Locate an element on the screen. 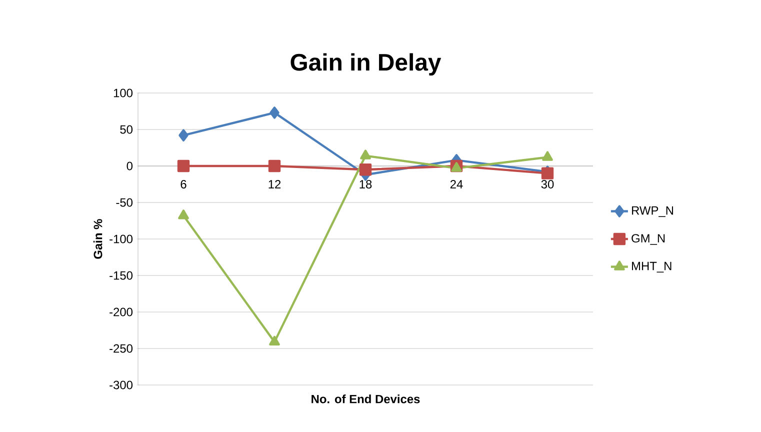  y-tick-label: -150 is located at coordinates (121, 275).